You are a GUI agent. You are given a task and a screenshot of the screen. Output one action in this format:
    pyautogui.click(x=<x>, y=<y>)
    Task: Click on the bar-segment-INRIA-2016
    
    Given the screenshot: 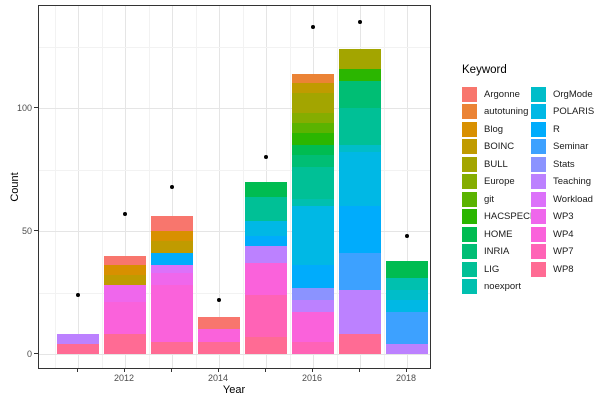 What is the action you would take?
    pyautogui.click(x=313, y=161)
    